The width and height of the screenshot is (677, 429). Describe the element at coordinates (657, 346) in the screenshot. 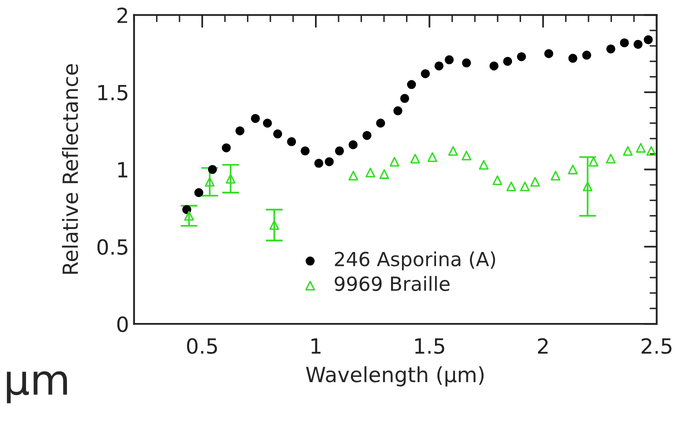

I see `x-tick-label: 2.5` at that location.